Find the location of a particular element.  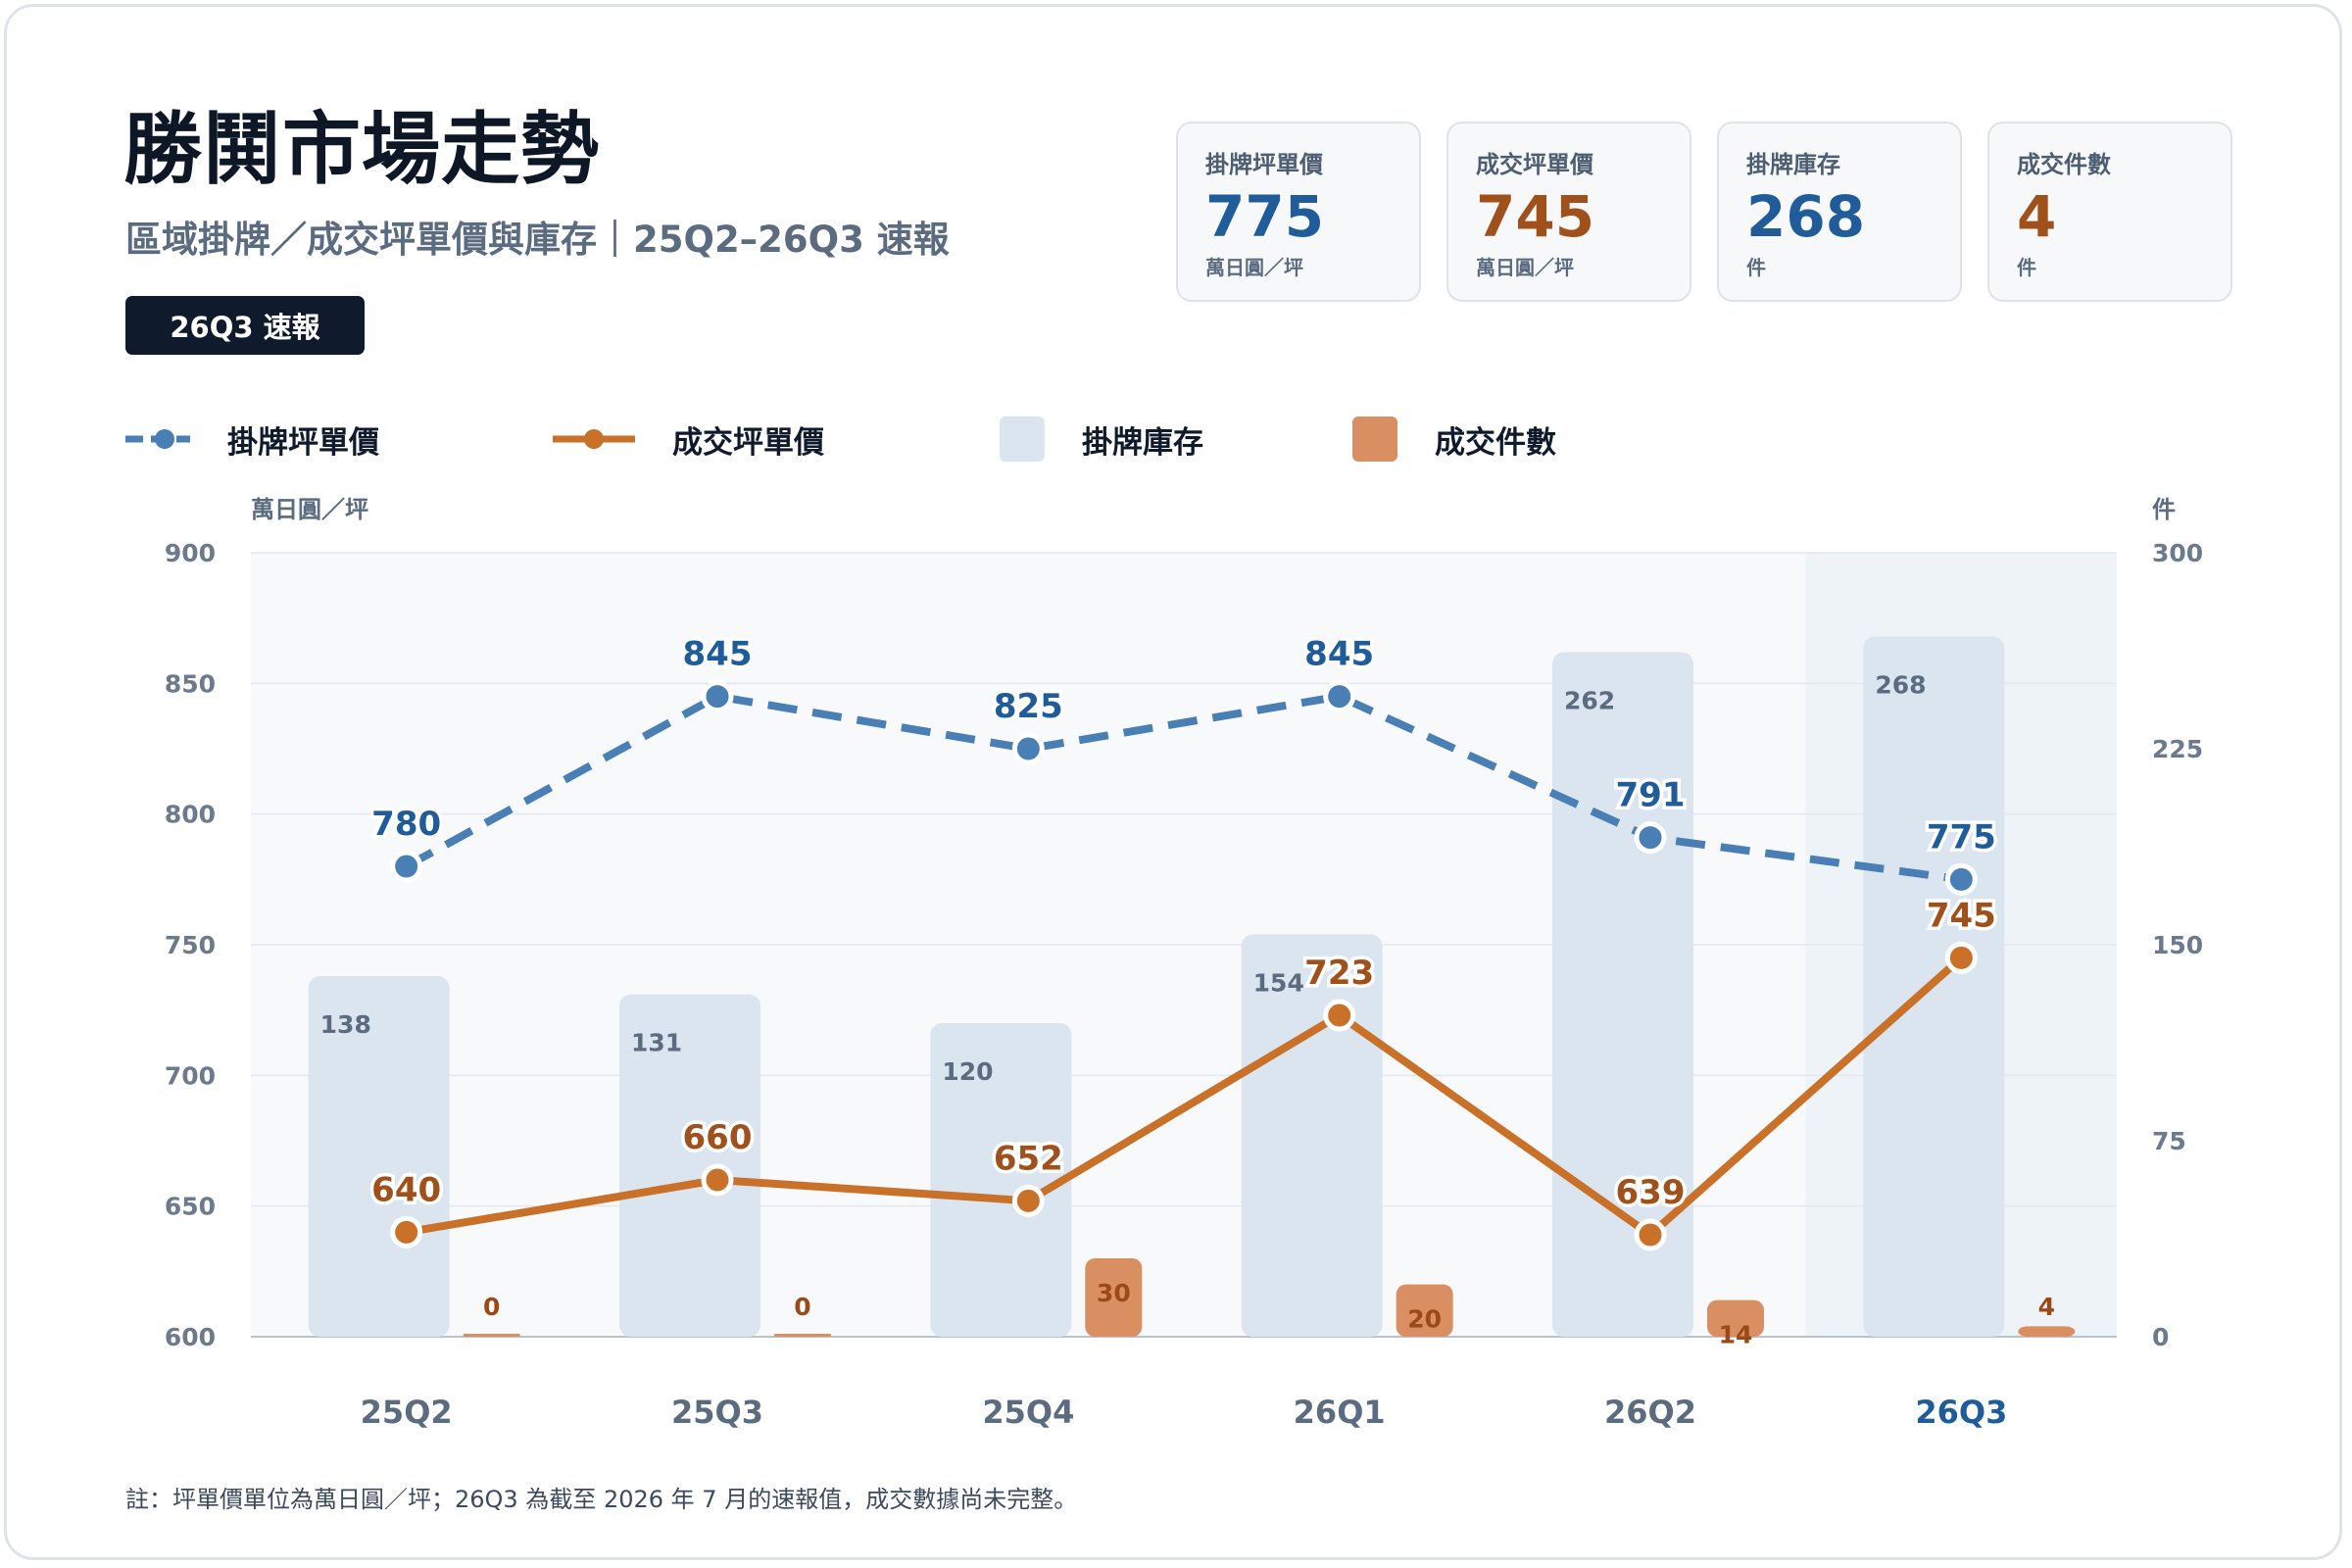

kpi-card-inventory: 掛牌庫存 268 件 is located at coordinates (1839, 212).